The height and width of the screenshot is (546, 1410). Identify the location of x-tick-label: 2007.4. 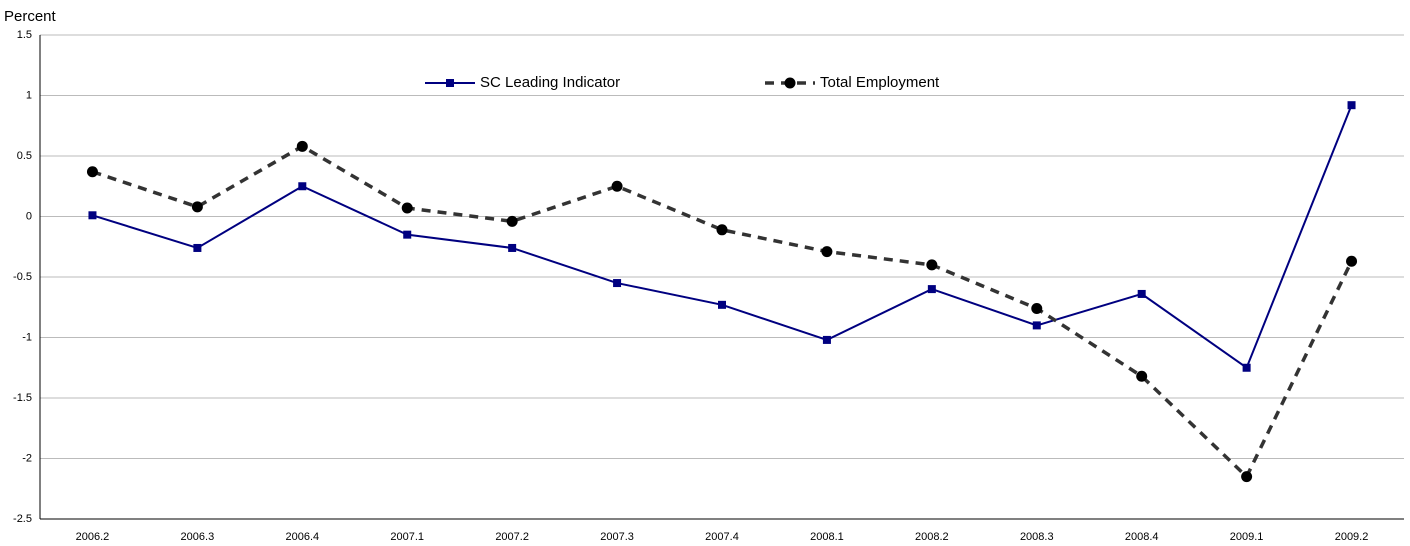
(722, 537).